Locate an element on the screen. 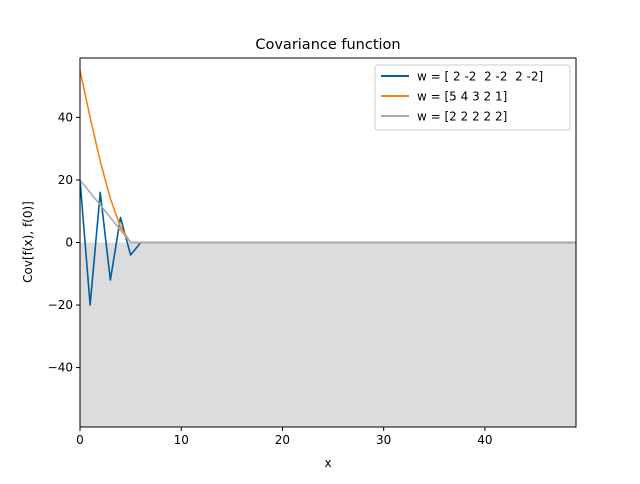 The height and width of the screenshot is (484, 640). legend-label-2: w = [5 4 3 2 1] is located at coordinates (462, 97).